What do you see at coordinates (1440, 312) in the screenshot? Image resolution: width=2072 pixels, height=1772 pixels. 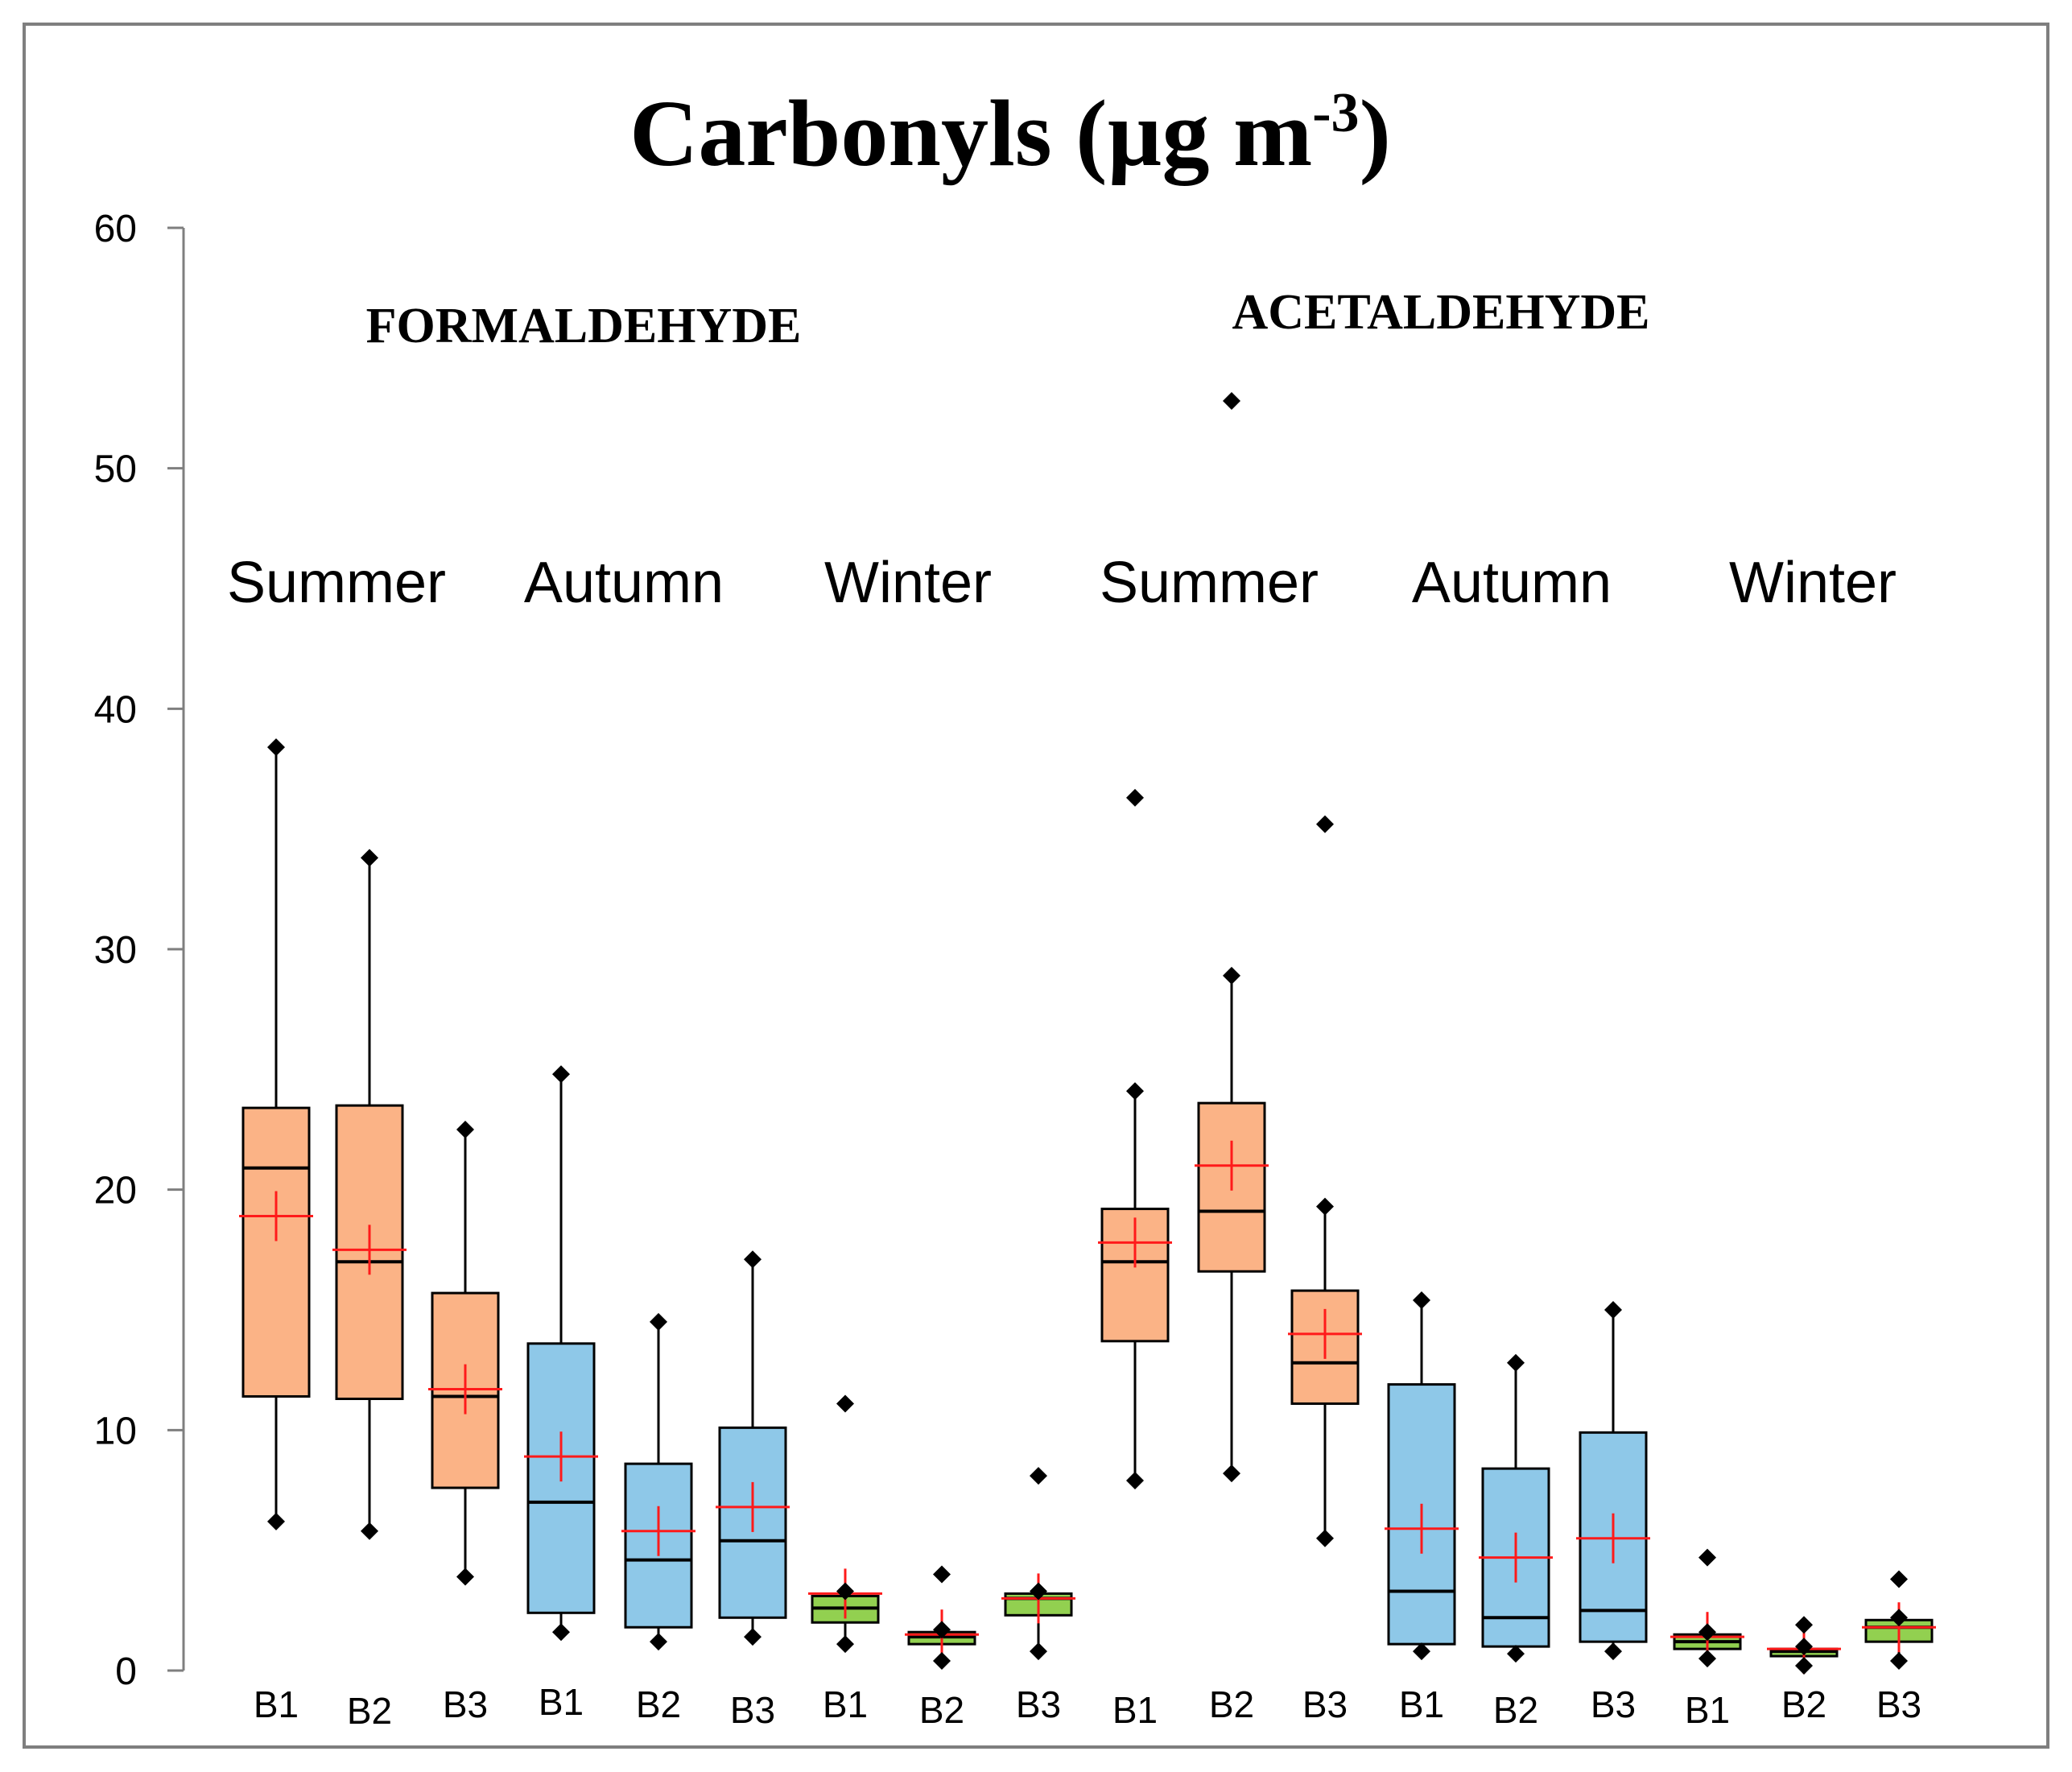 I see `group-label-acetaldehyde: ACETALDEHYDE` at bounding box center [1440, 312].